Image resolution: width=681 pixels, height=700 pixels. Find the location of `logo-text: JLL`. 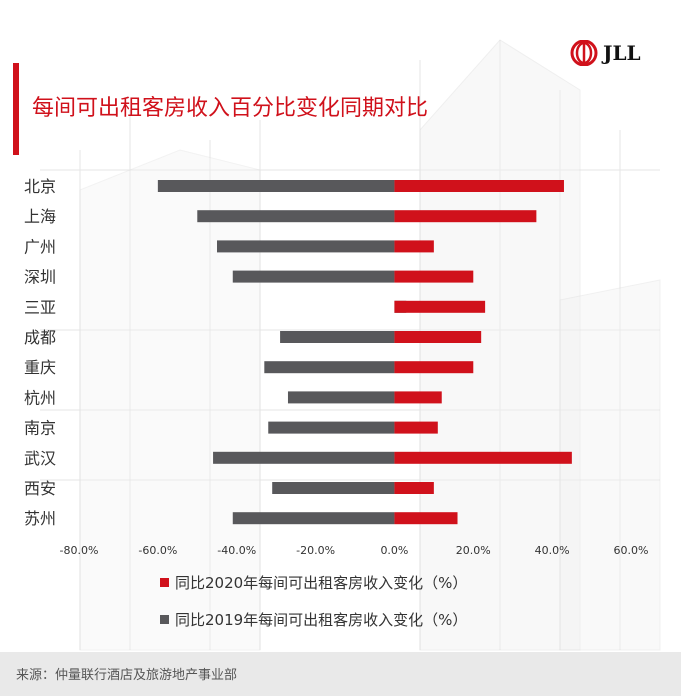

logo-text: JLL is located at coordinates (622, 53).